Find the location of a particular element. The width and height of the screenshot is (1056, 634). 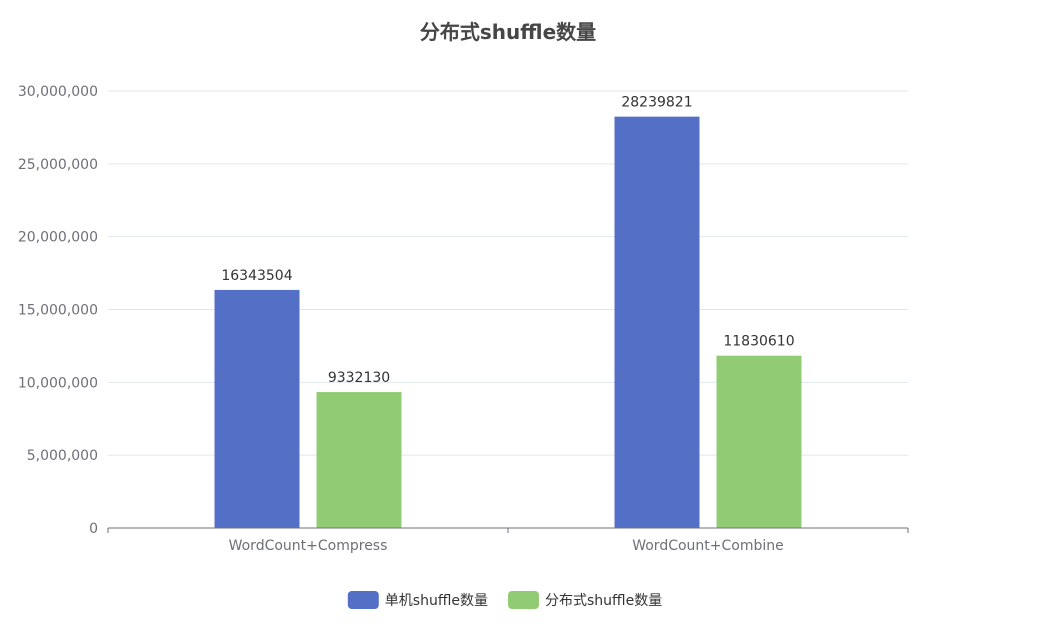

y-tick-label: 20,000,000 is located at coordinates (58, 238).